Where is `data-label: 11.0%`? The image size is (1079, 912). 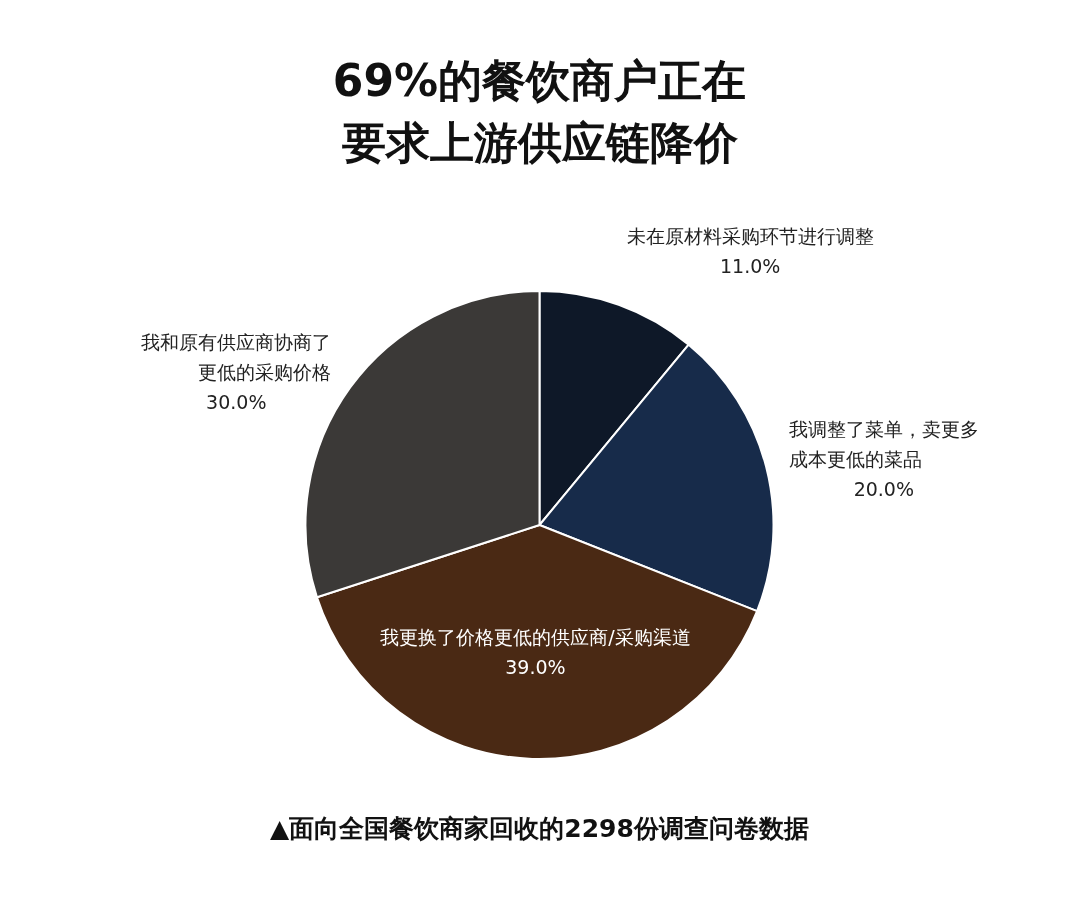 data-label: 11.0% is located at coordinates (750, 265).